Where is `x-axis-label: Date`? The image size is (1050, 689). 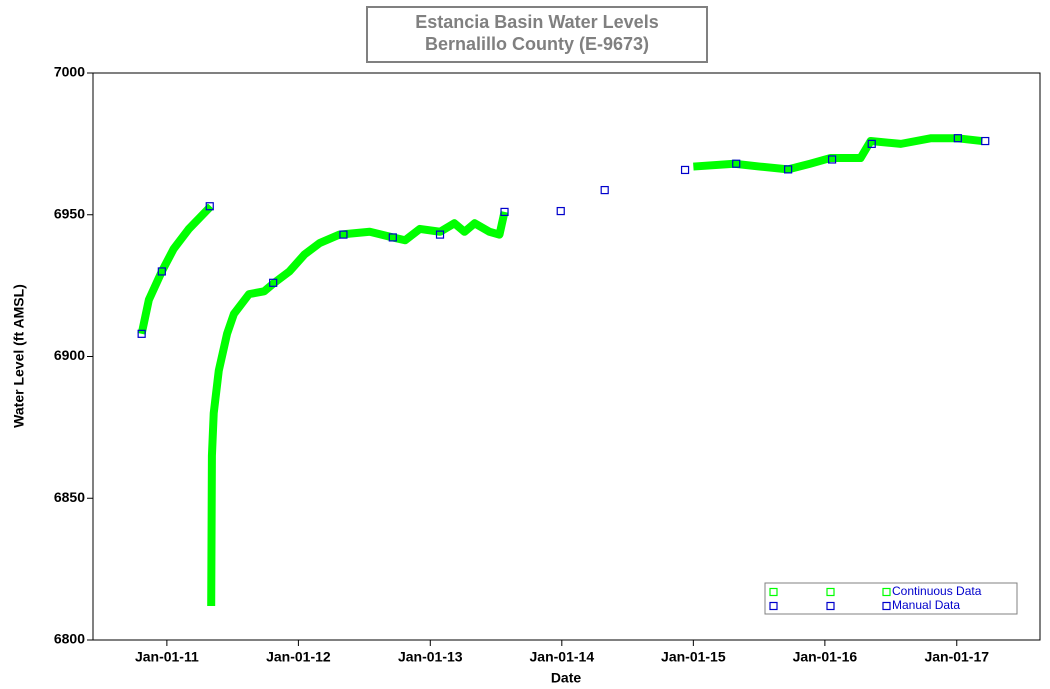 x-axis-label: Date is located at coordinates (566, 678).